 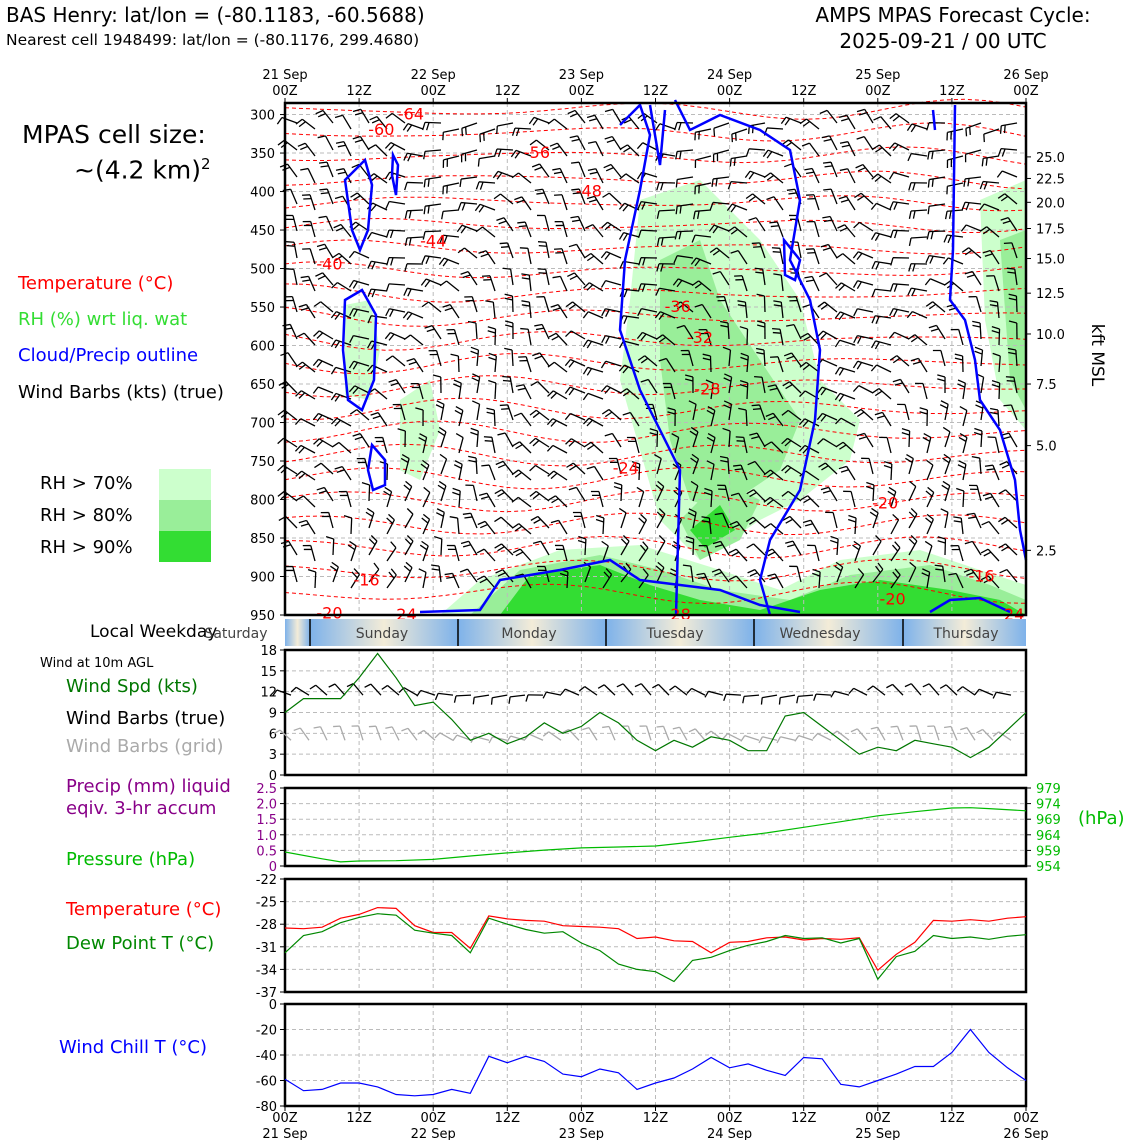 I want to click on temperature-label: -28, so click(x=707, y=388).